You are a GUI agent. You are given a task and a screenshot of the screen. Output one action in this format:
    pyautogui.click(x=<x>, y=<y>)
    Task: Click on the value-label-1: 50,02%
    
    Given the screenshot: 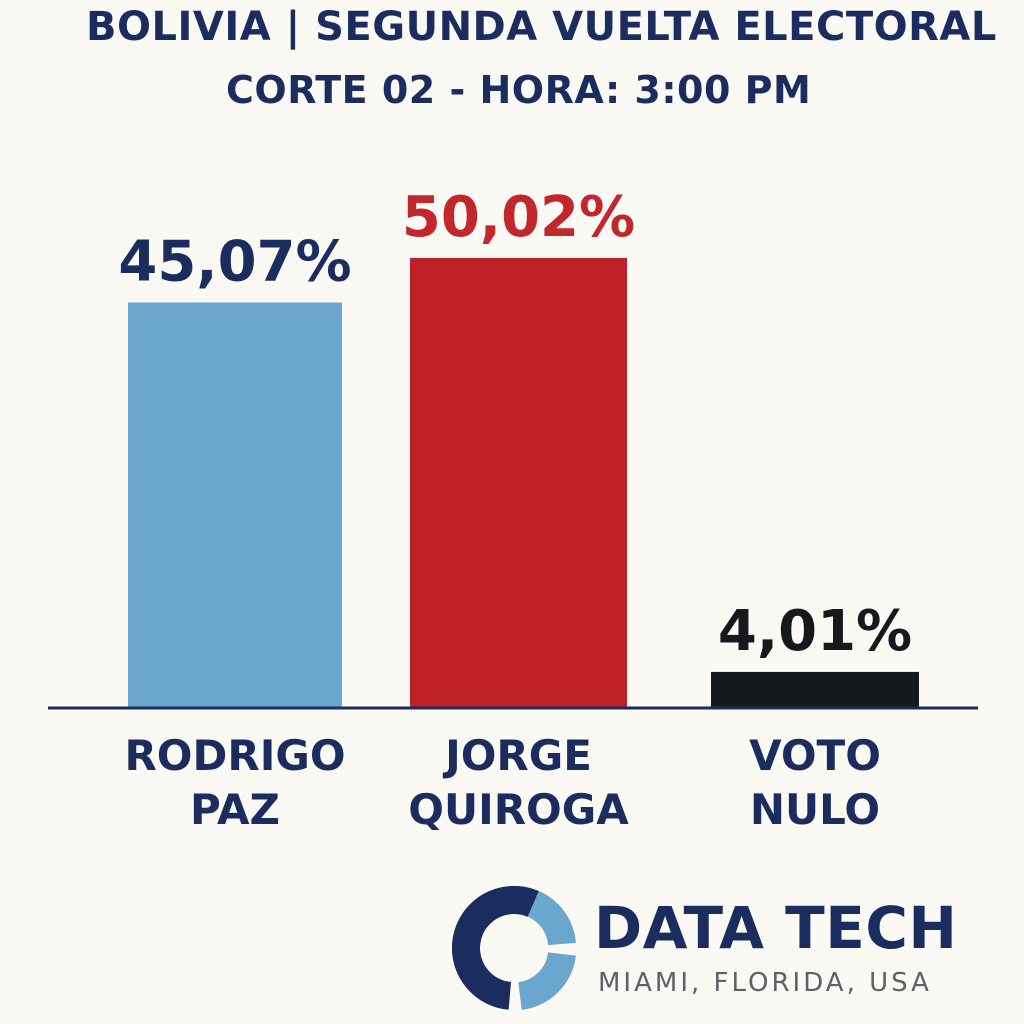 What is the action you would take?
    pyautogui.click(x=518, y=217)
    